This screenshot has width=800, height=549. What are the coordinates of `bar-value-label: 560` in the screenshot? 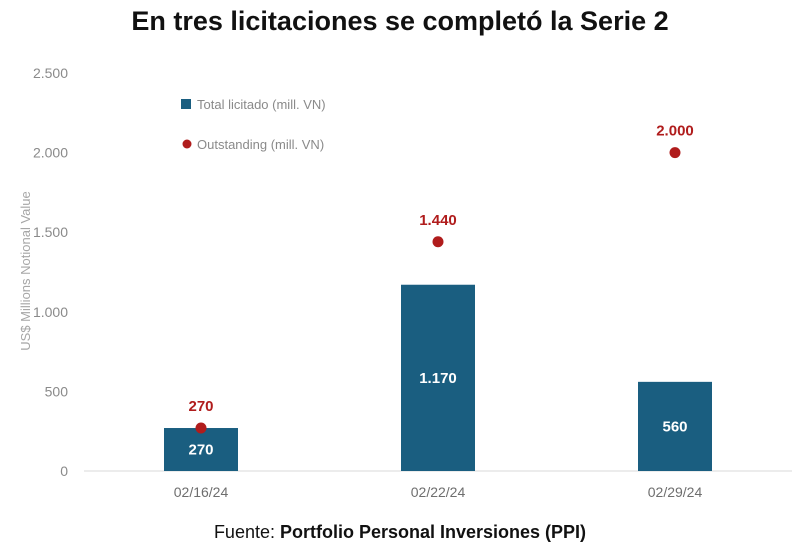 It's located at (674, 426).